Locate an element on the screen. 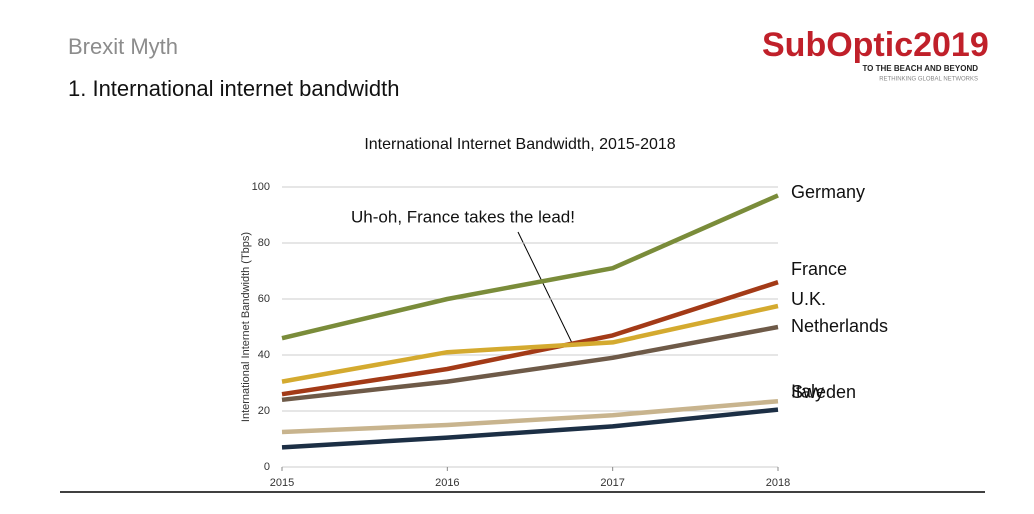  y-axis-label: International Internet Bandwidth (Tbps) is located at coordinates (246, 327).